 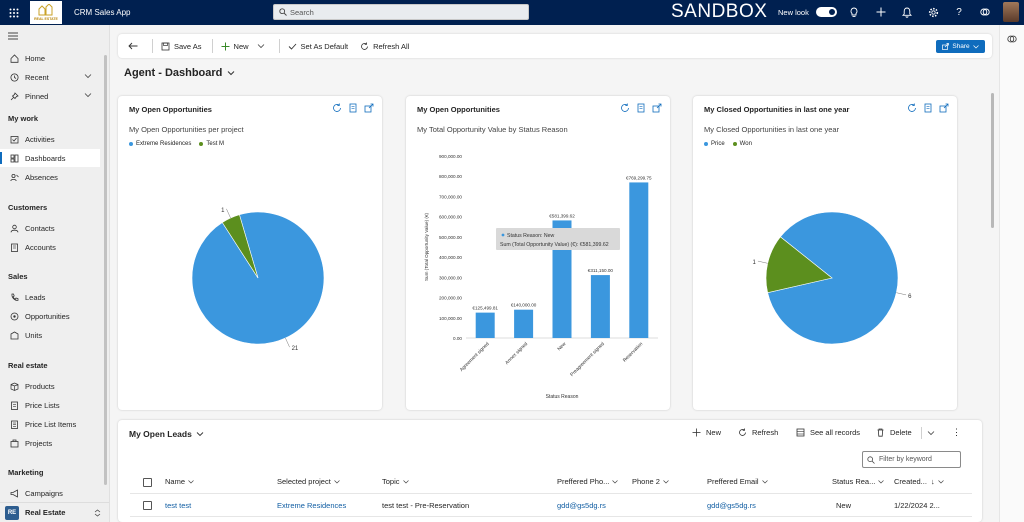 I want to click on filter-input: Filter by keyword, so click(x=911, y=459).